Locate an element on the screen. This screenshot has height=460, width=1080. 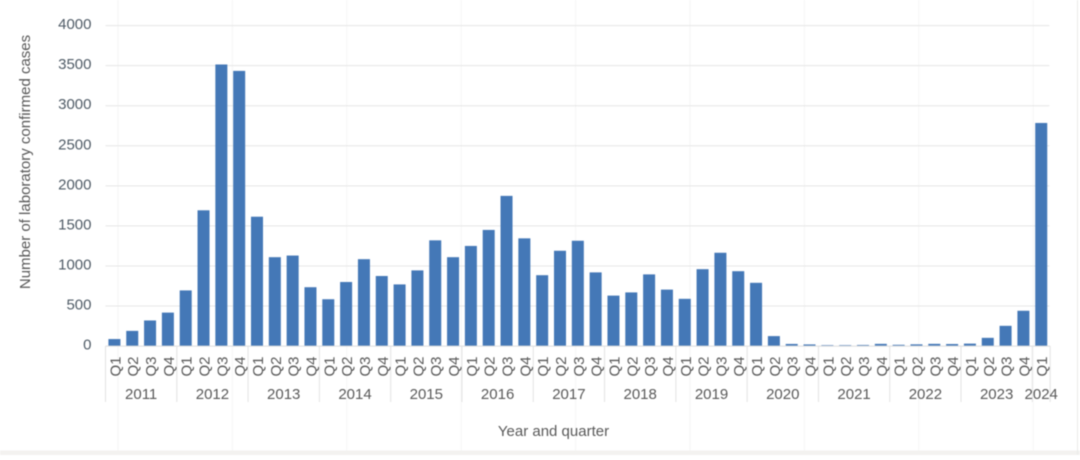
svg-text:Number of laboratory confirmed: Number of laboratory confirmed cases is located at coordinates (25, 162).